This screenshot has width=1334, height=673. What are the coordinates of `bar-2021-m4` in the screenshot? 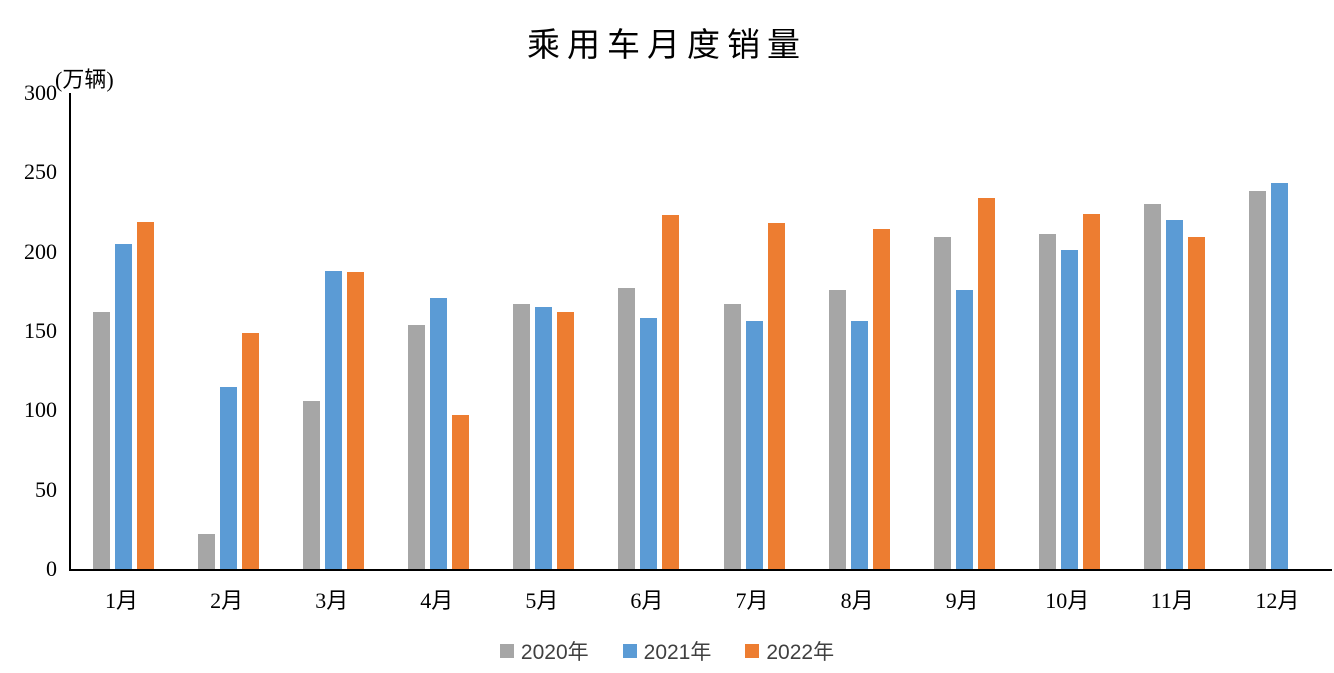 It's located at (439, 433).